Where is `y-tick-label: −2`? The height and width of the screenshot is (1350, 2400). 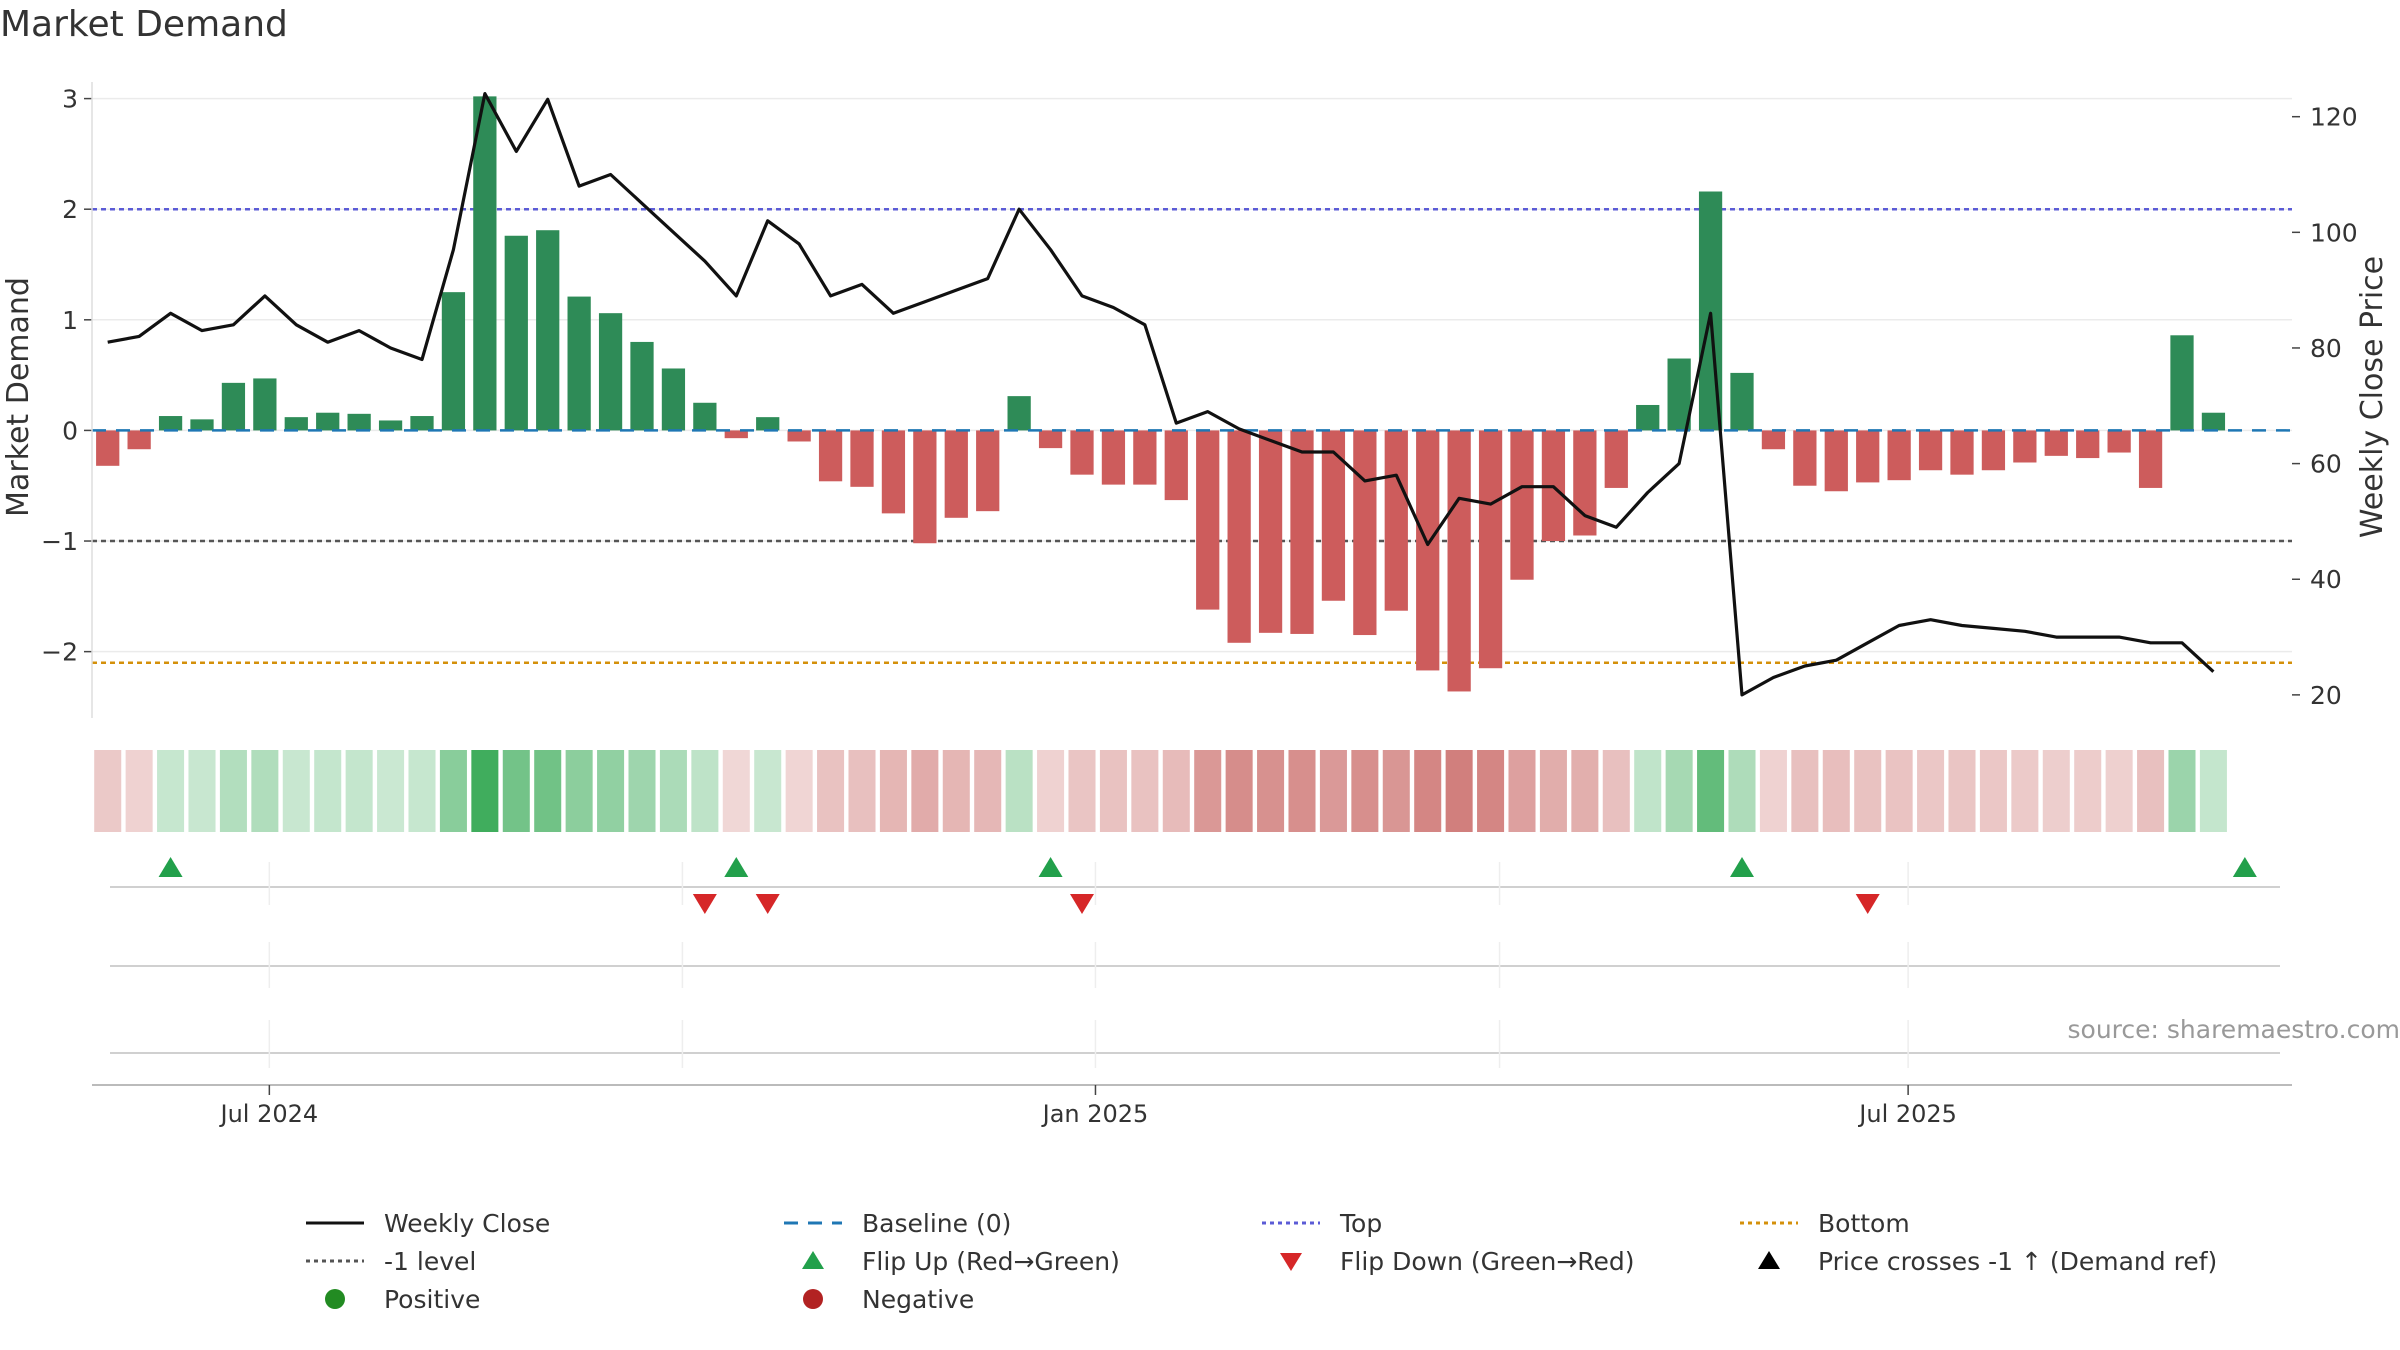
y-tick-label: −2 is located at coordinates (59, 652).